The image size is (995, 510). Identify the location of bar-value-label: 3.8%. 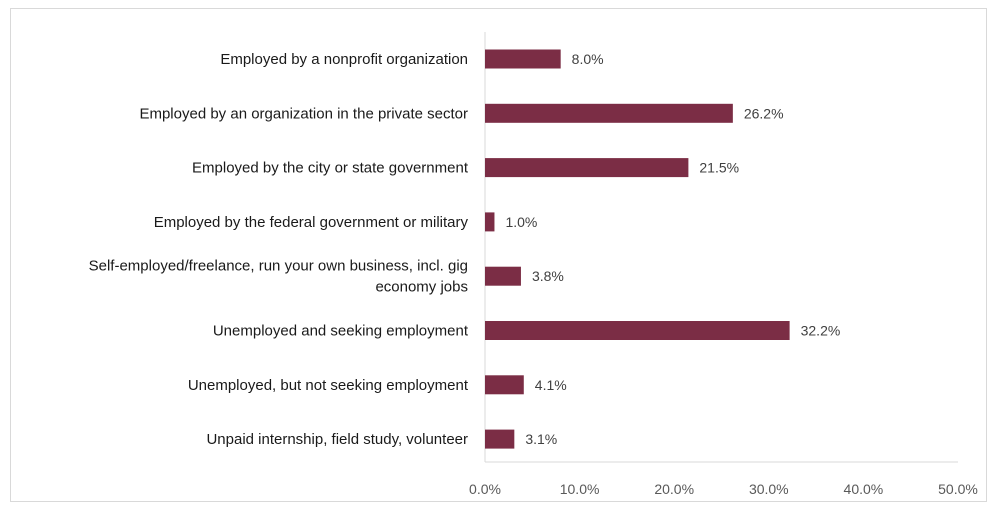
(548, 276).